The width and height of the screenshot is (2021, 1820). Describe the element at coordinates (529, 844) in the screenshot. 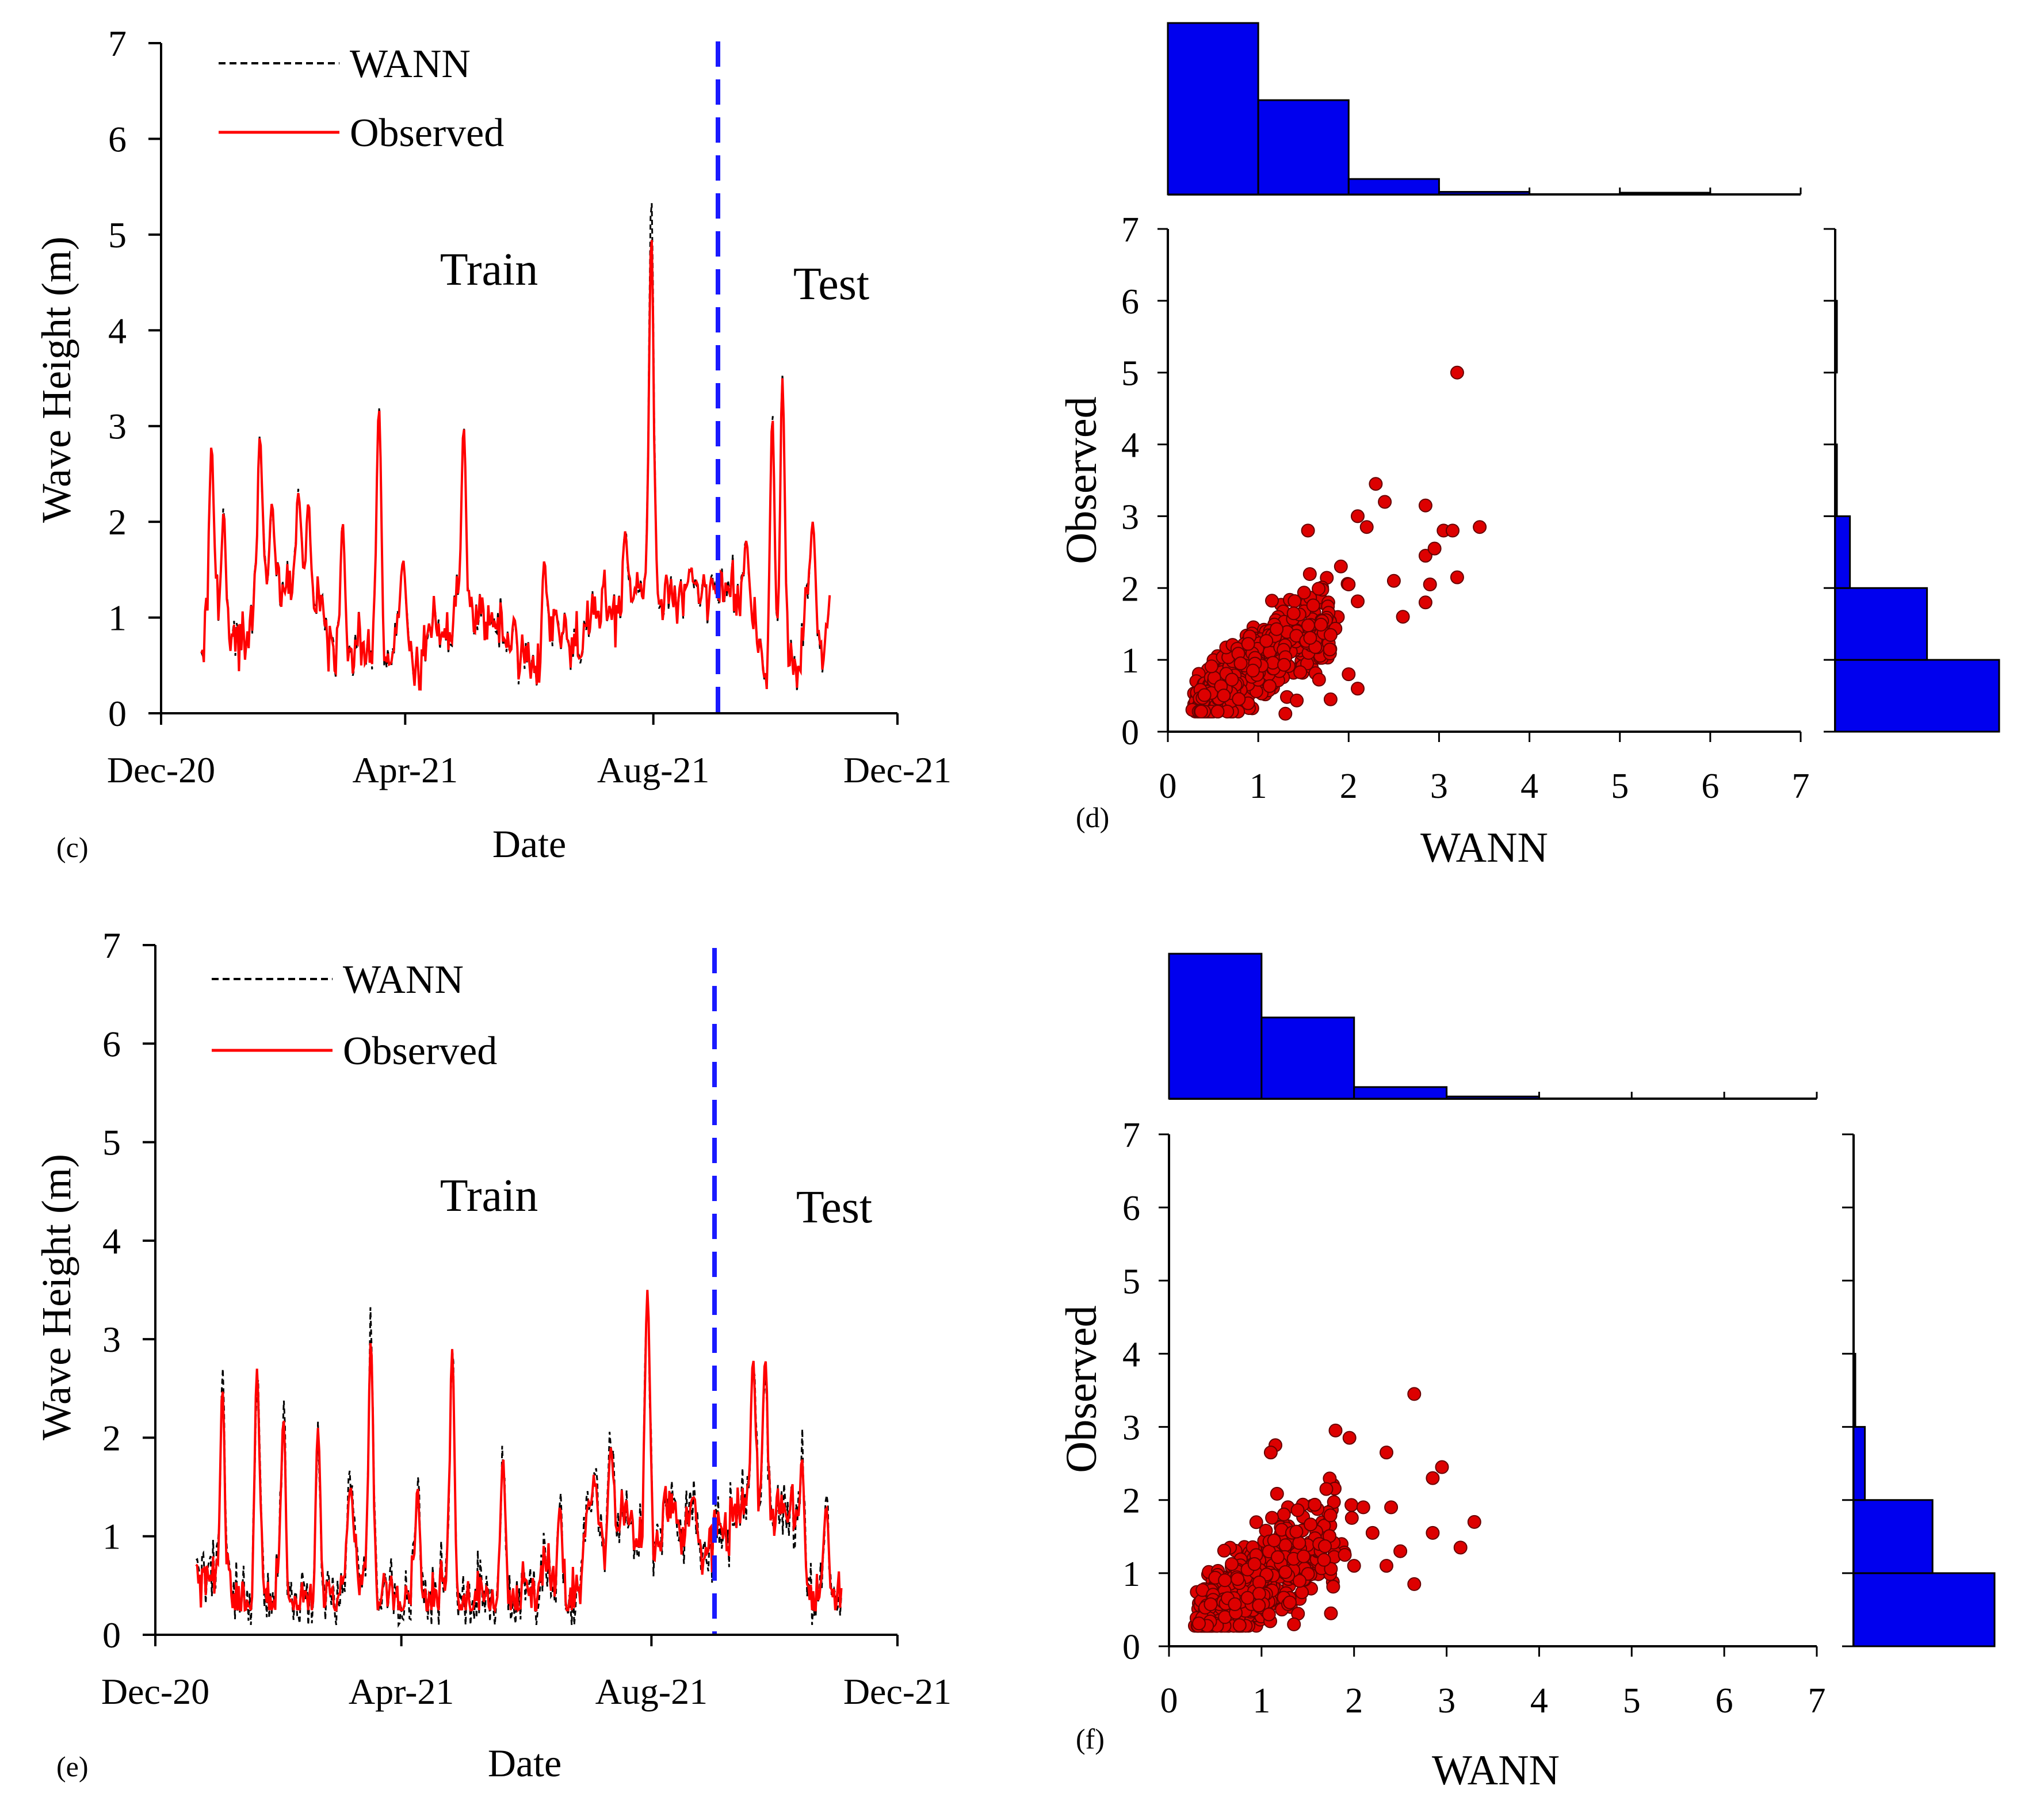

I see `panel-c-xlabel: Date` at that location.